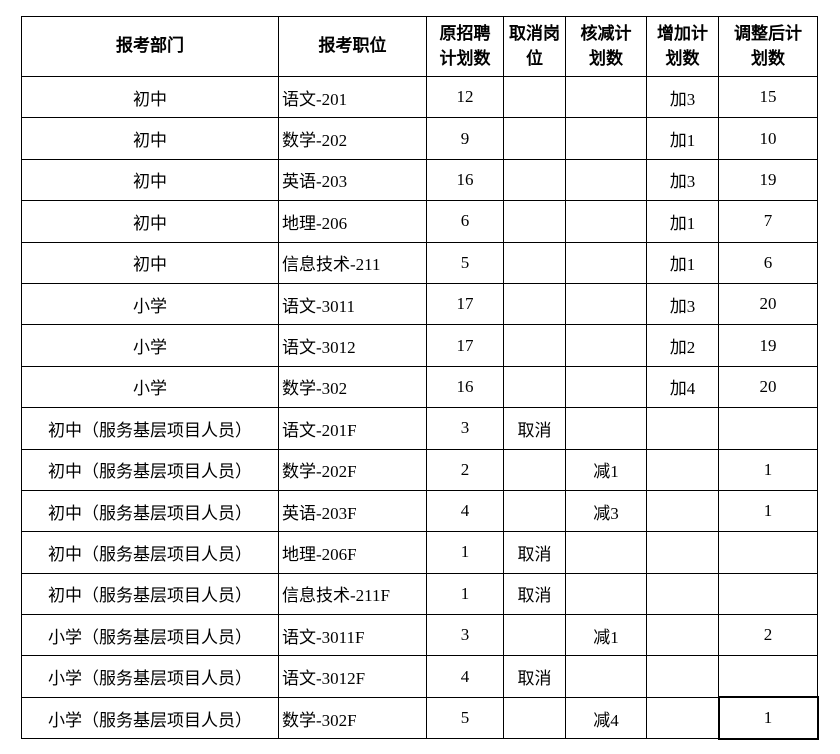 The width and height of the screenshot is (840, 754). I want to click on header-original-plan: 原招聘 计划数, so click(465, 46).